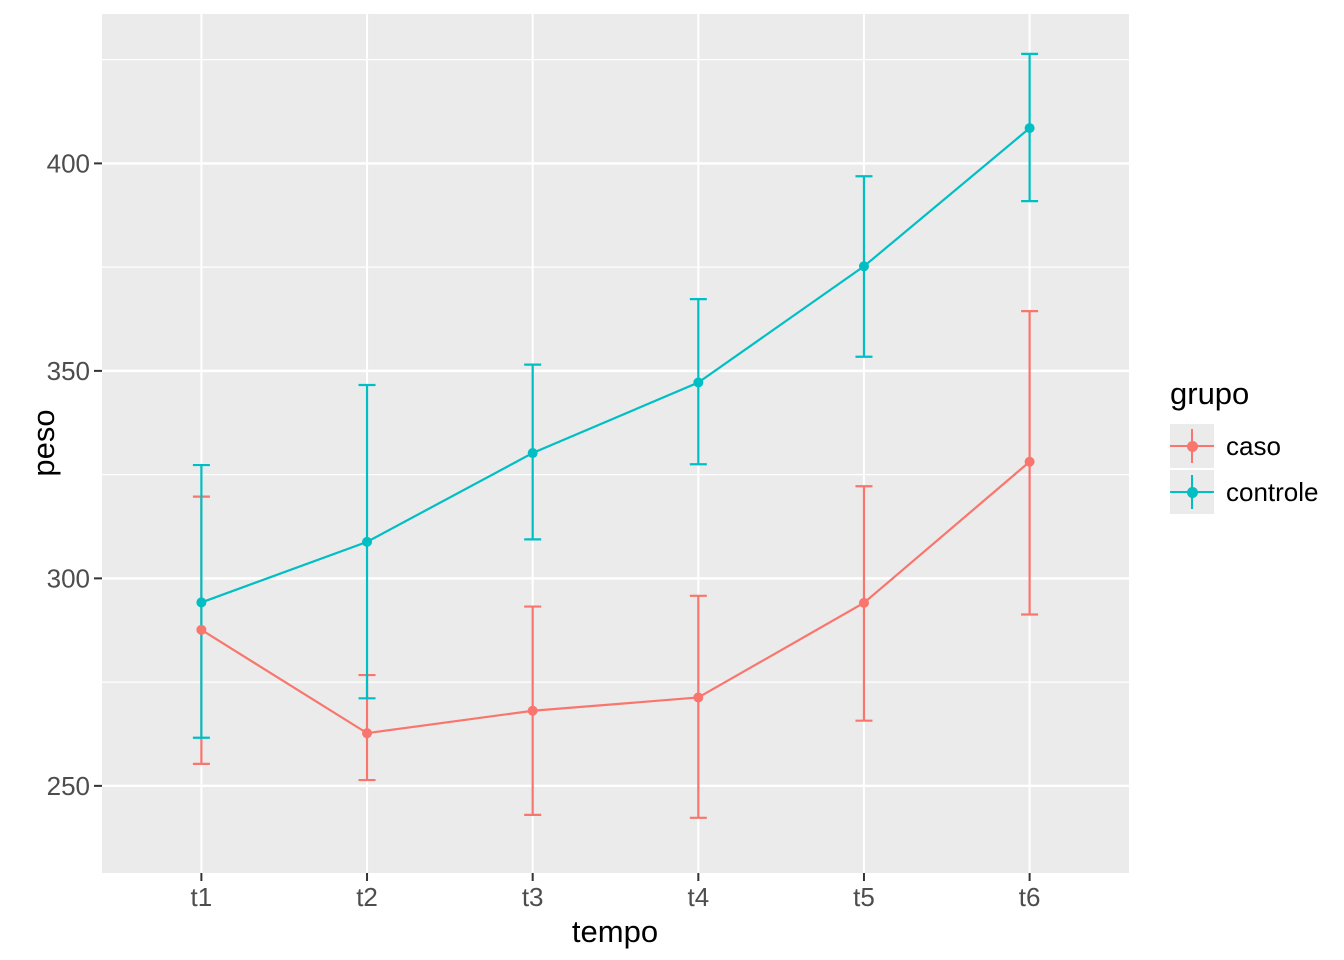 The image size is (1344, 960). Describe the element at coordinates (44, 443) in the screenshot. I see `y-axis-title: peso` at that location.